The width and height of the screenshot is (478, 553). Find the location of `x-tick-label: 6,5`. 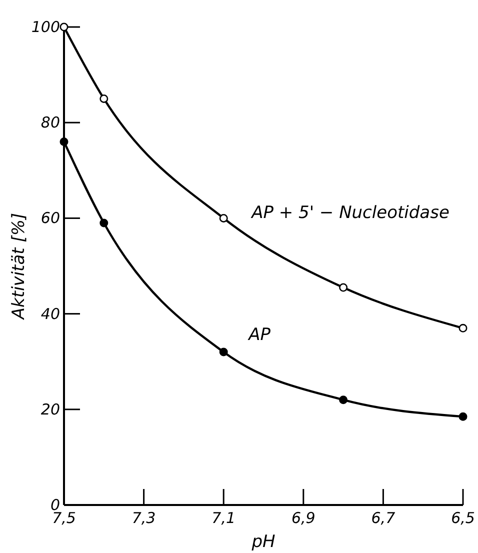

x-tick-label: 6,5 is located at coordinates (463, 518).